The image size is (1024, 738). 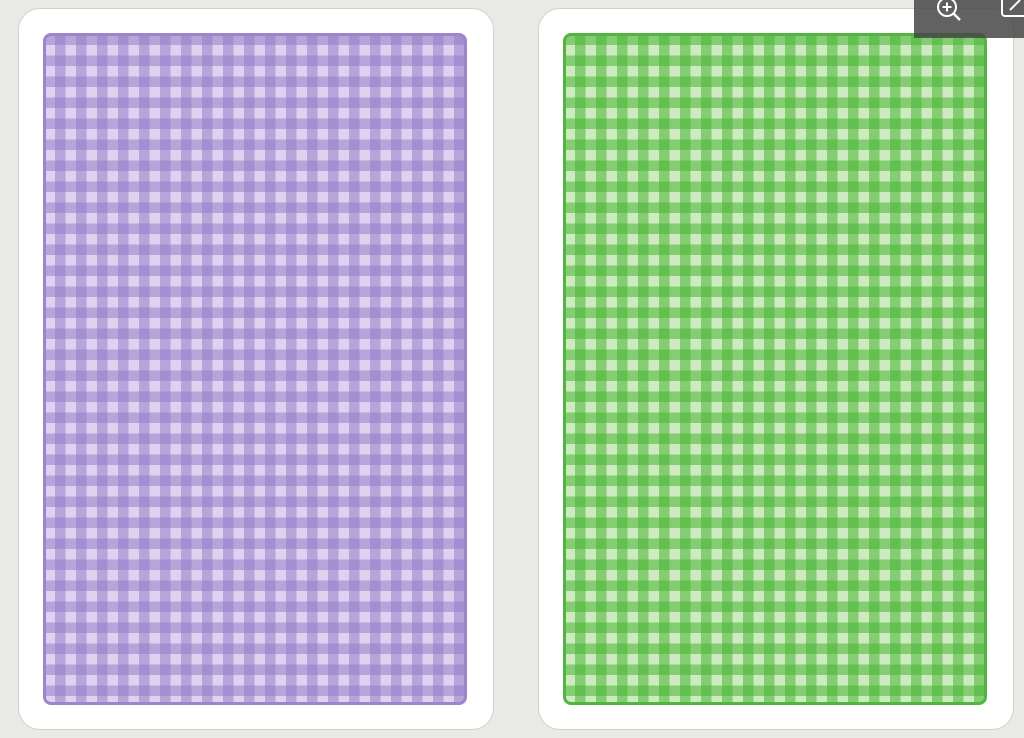 What do you see at coordinates (949, 10) in the screenshot?
I see `zoom-in-icon` at bounding box center [949, 10].